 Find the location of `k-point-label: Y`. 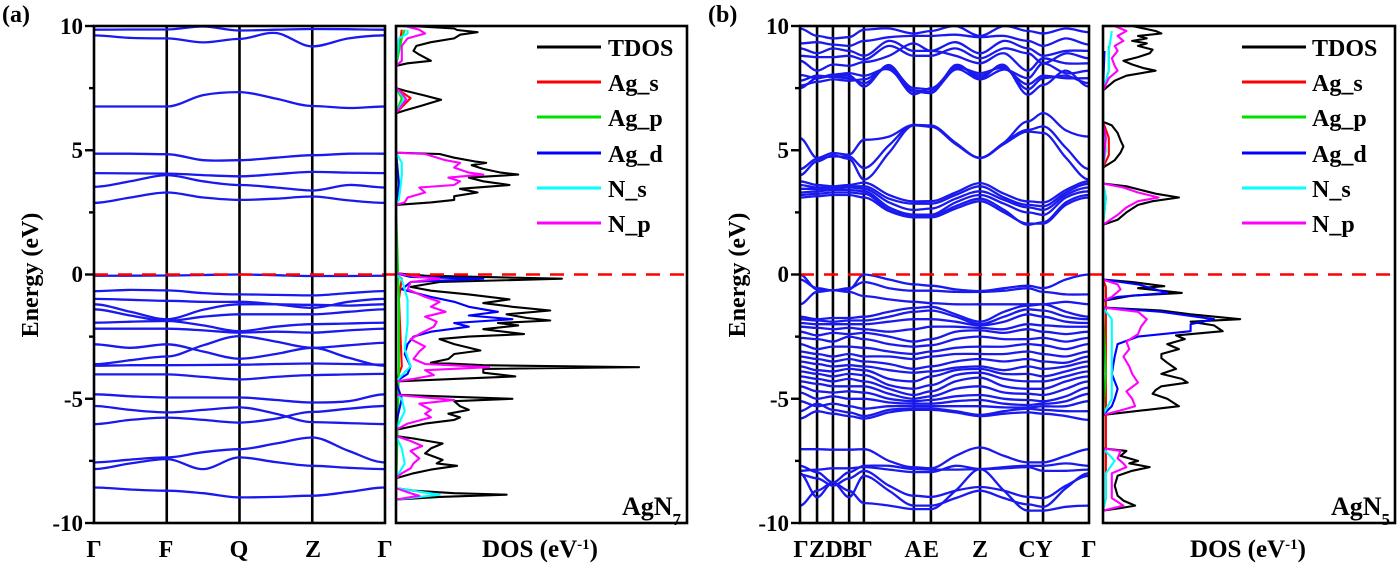

k-point-label: Y is located at coordinates (1043, 550).